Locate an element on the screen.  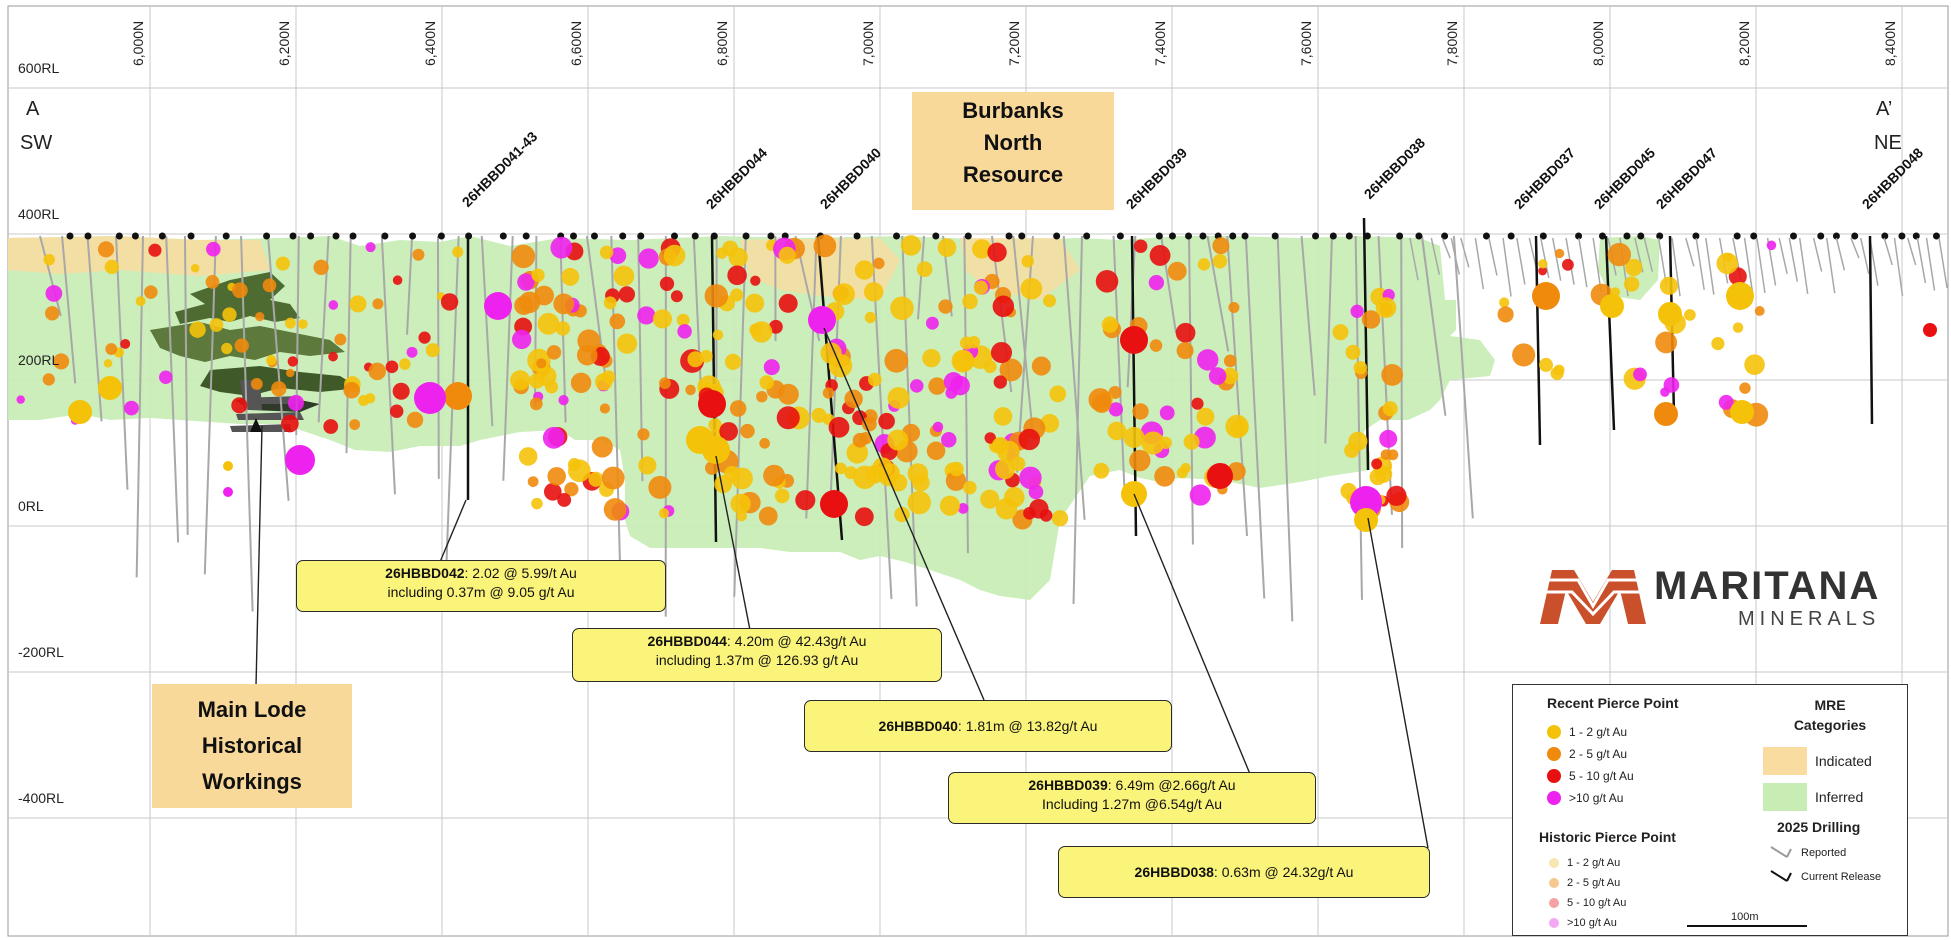
current-release-hole-icon is located at coordinates (1781, 876).